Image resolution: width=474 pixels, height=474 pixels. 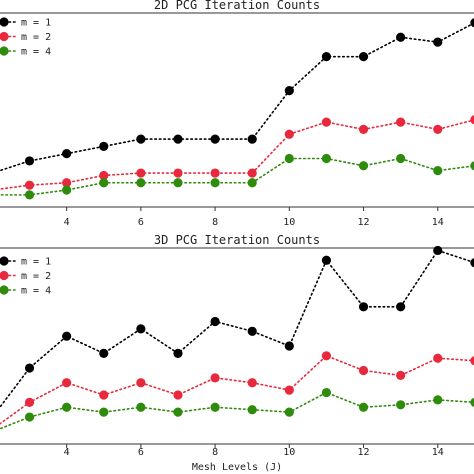 I want to click on chart-title-3d: 3D PCG Iteration Counts, so click(x=237, y=240).